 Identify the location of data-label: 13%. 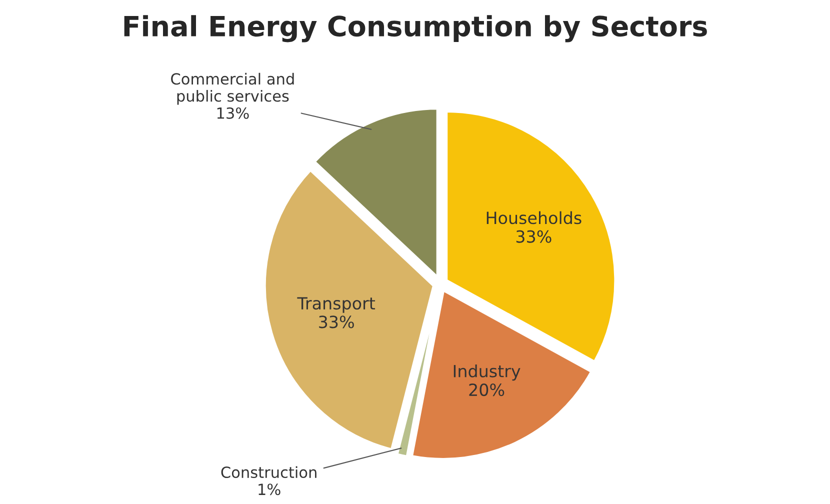
(233, 113).